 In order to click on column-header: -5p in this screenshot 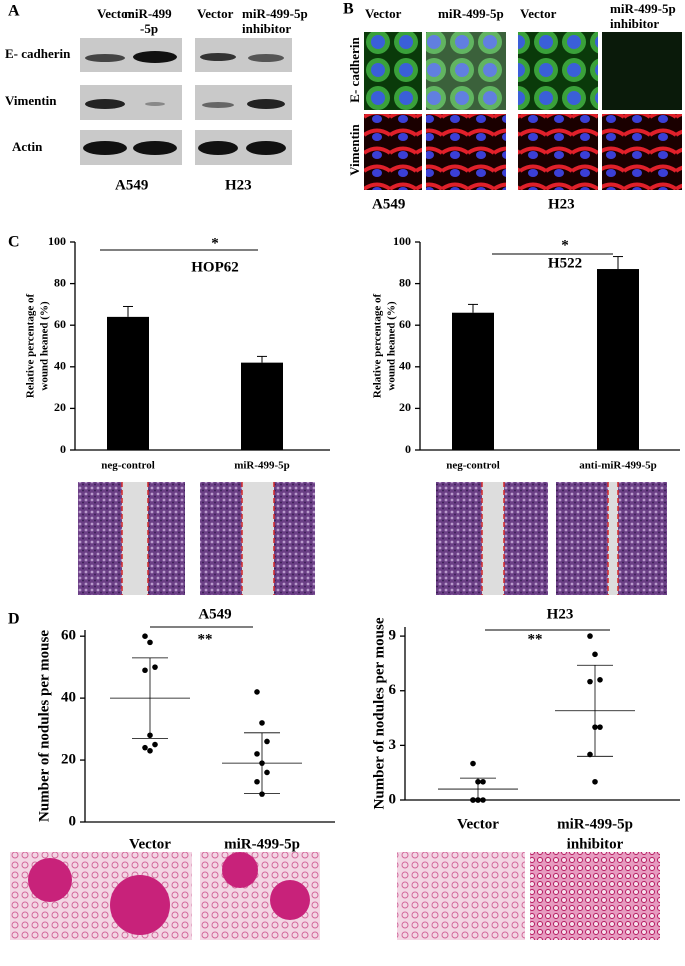, I will do `click(149, 28)`.